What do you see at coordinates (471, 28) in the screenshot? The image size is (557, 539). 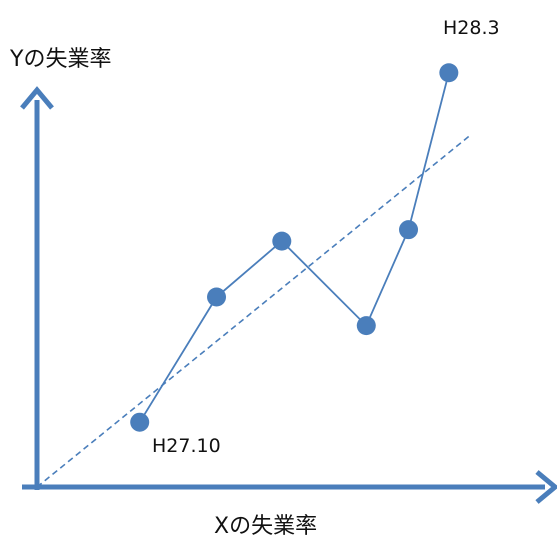 I see `annotation-end: H28.3` at bounding box center [471, 28].